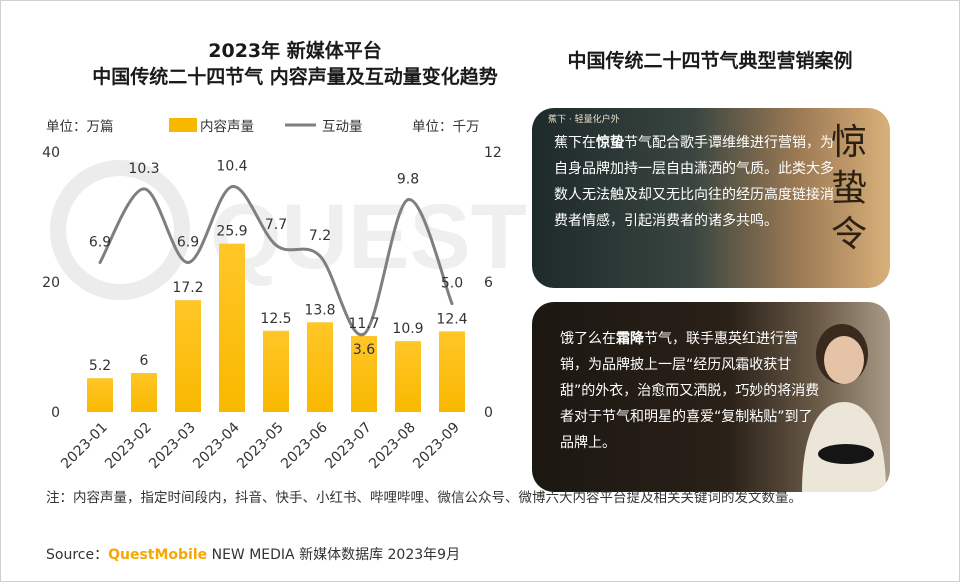  Describe the element at coordinates (100, 366) in the screenshot. I see `bar-value-label: 5.2` at that location.